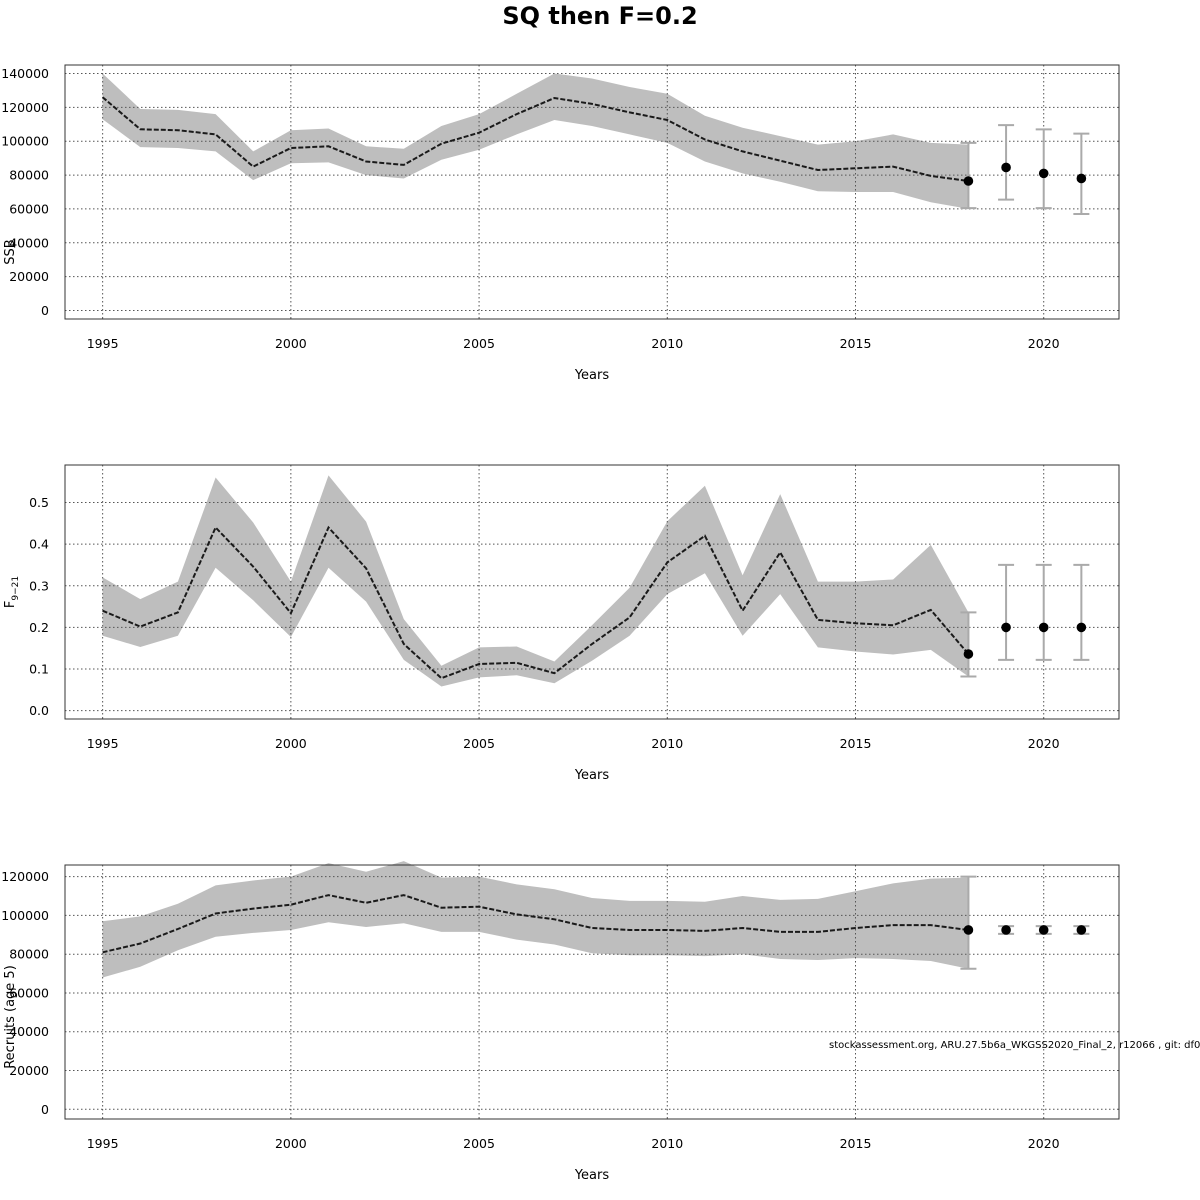  What do you see at coordinates (600, 16) in the screenshot?
I see `figure-title: SQ then F=0.2` at bounding box center [600, 16].